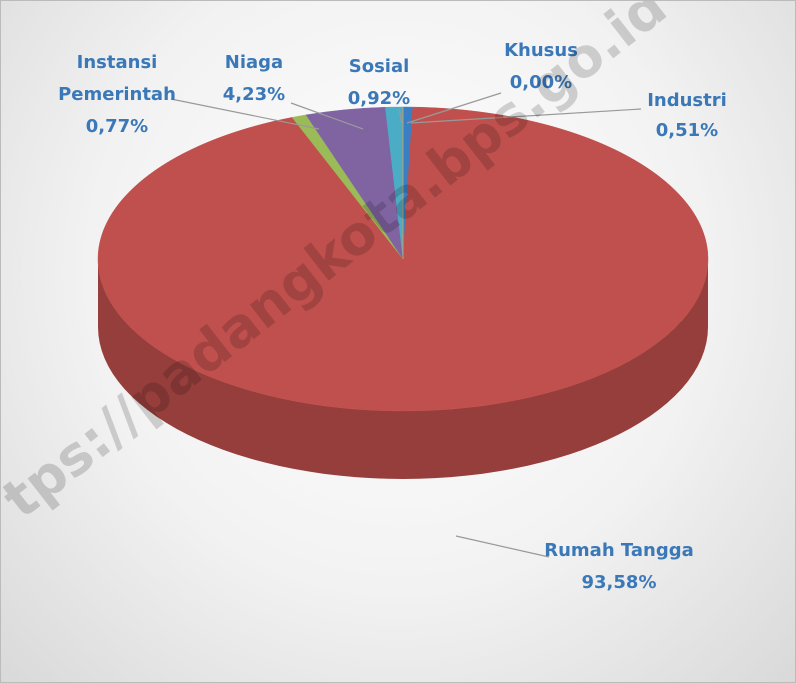  What do you see at coordinates (687, 130) in the screenshot?
I see `slice-value: 0,51%` at bounding box center [687, 130].